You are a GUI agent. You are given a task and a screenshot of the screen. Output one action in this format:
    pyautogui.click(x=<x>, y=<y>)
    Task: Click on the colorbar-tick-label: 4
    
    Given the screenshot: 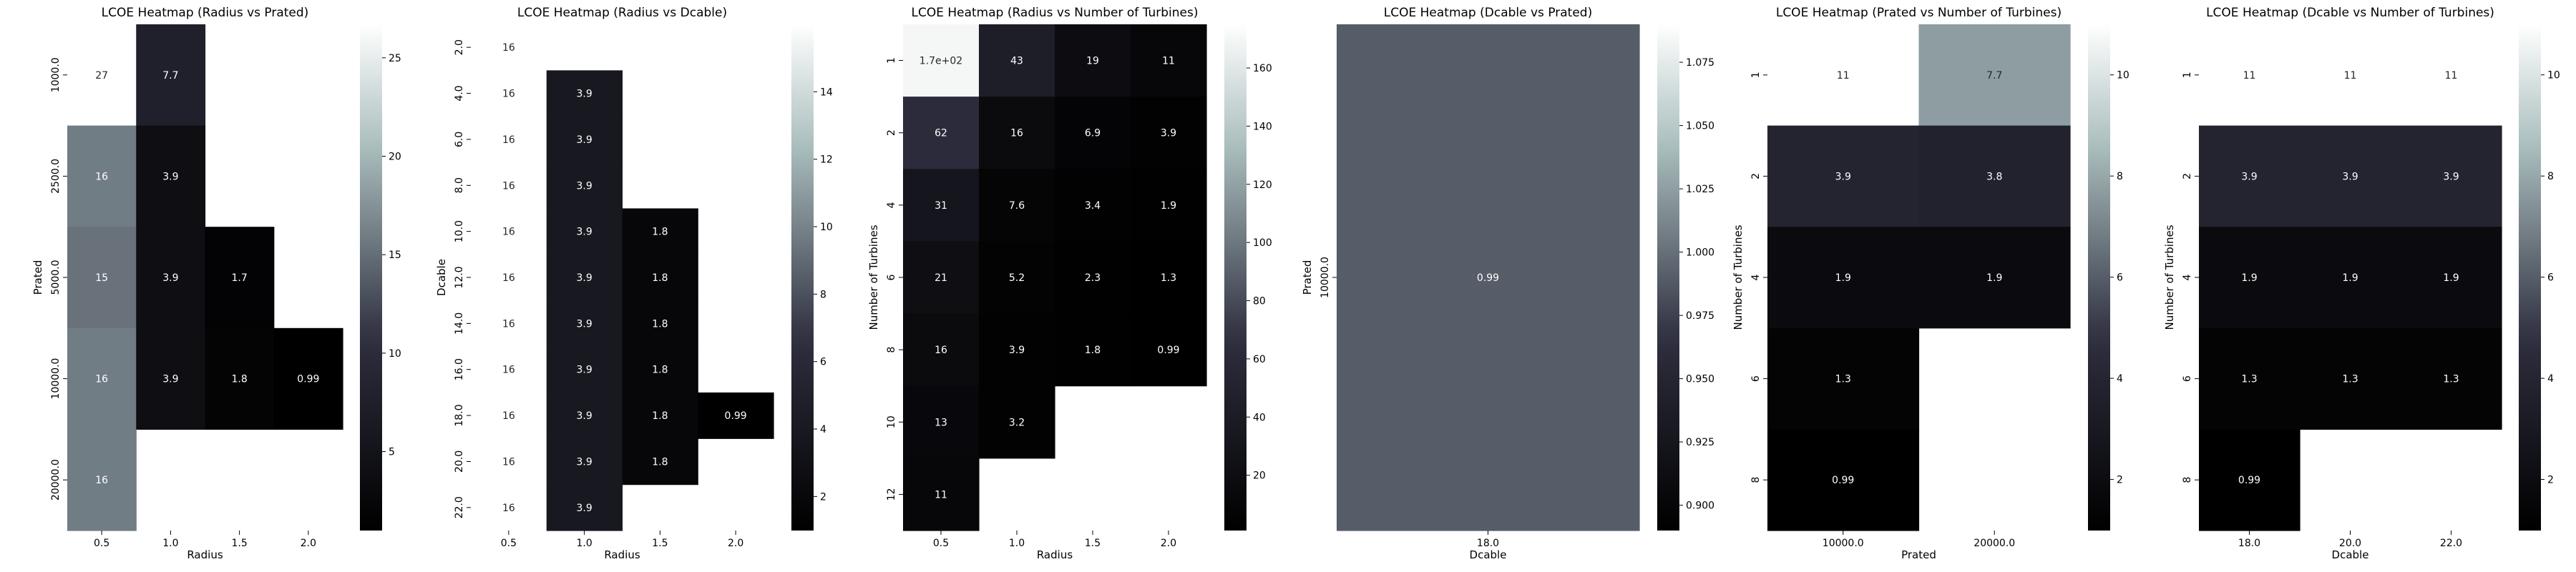 What is the action you would take?
    pyautogui.click(x=2550, y=379)
    